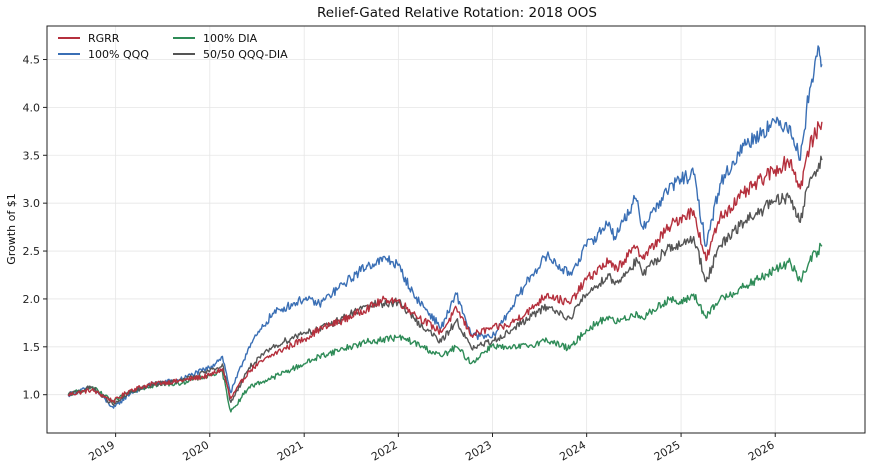  Describe the element at coordinates (32, 107) in the screenshot. I see `y-tick-label: 4.0` at that location.